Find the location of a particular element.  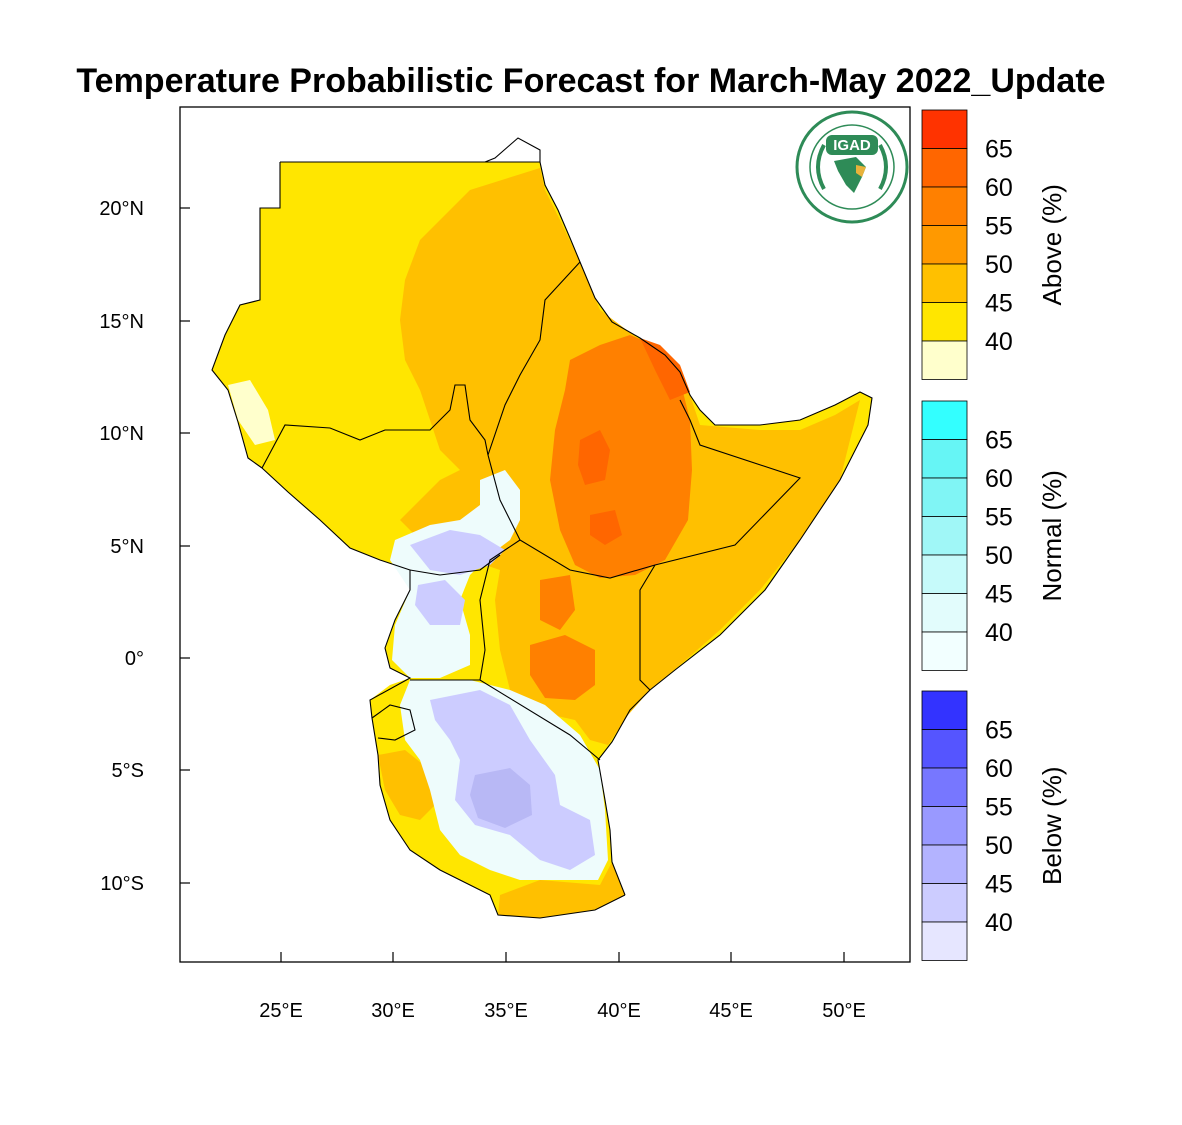

lon-tick-label: 40°E is located at coordinates (619, 1011).